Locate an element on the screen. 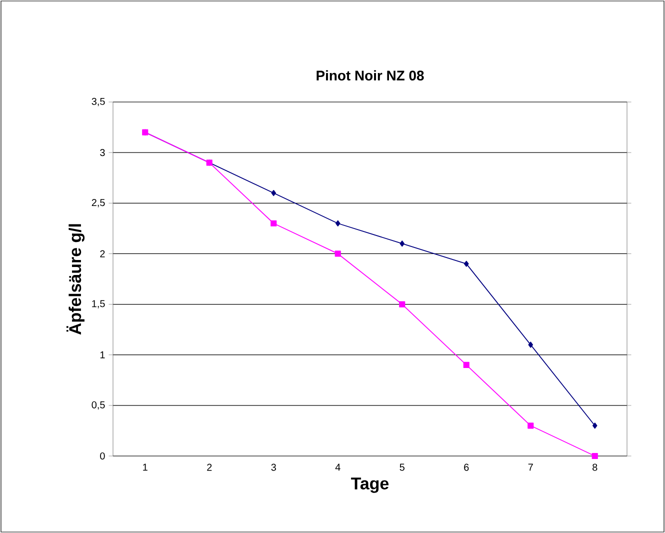 The image size is (665, 533). x-tick-label: 4 is located at coordinates (337, 467).